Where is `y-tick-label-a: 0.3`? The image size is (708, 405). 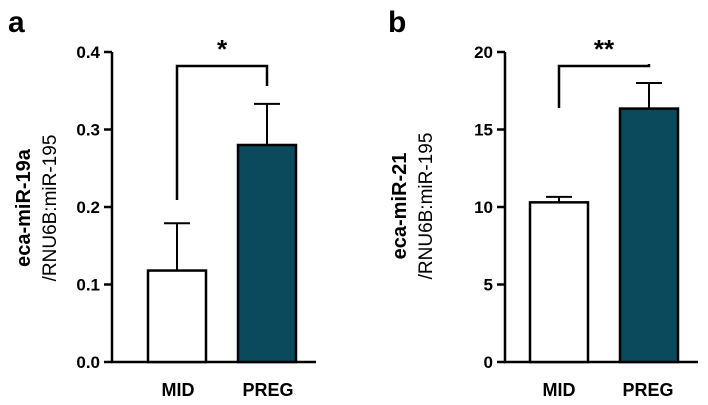 y-tick-label-a: 0.3 is located at coordinates (88, 130).